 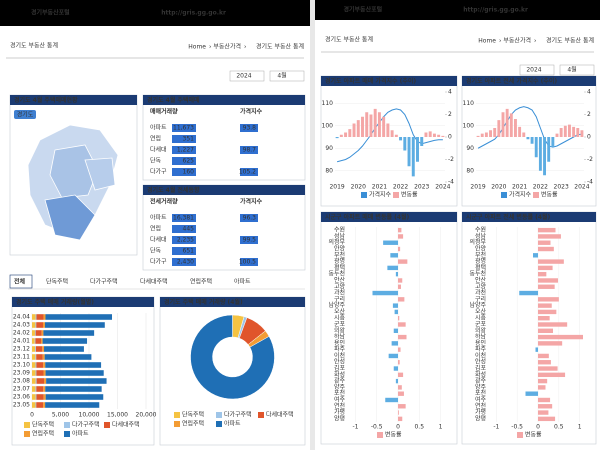 What do you see at coordinates (21, 389) in the screenshot?
I see `y-tick-label: 23.07` at bounding box center [21, 389].